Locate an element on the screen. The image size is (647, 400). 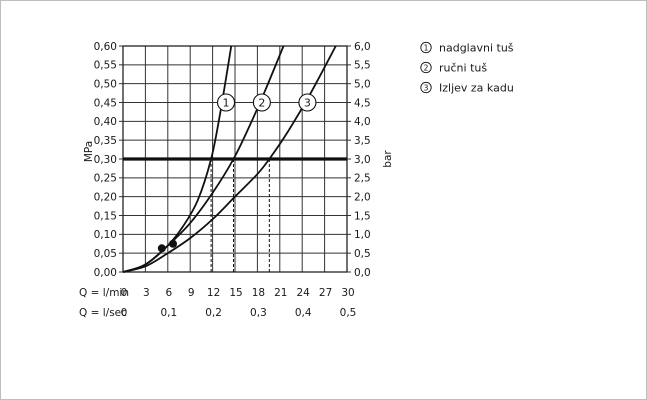
x-primary-tick-label: 12 is located at coordinates (213, 293).